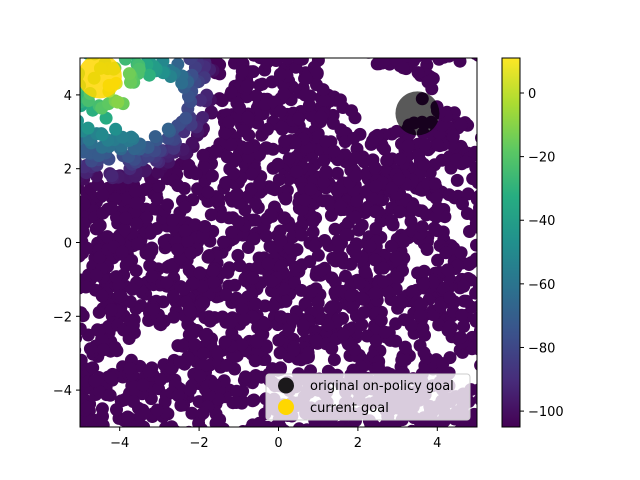  What do you see at coordinates (541, 221) in the screenshot?
I see `colorbar-tick-label: −40` at bounding box center [541, 221].